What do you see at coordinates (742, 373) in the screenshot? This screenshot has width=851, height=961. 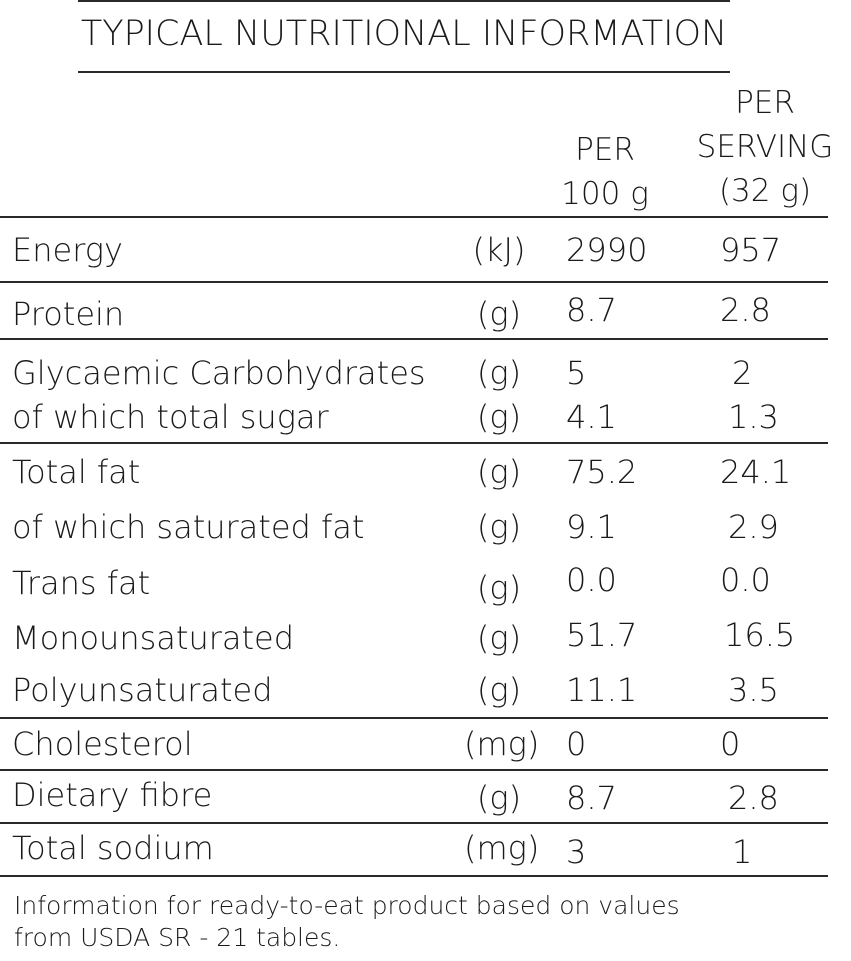 I see `row-value-per-serving: 2` at bounding box center [742, 373].